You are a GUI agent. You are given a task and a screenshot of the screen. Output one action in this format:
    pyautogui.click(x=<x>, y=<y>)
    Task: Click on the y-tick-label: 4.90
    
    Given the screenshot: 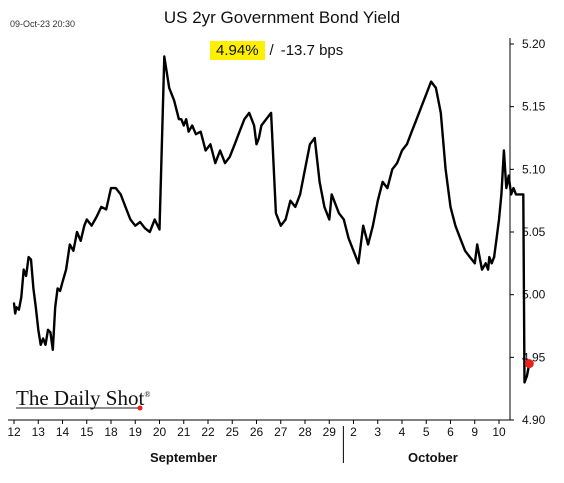 What is the action you would take?
    pyautogui.click(x=534, y=420)
    